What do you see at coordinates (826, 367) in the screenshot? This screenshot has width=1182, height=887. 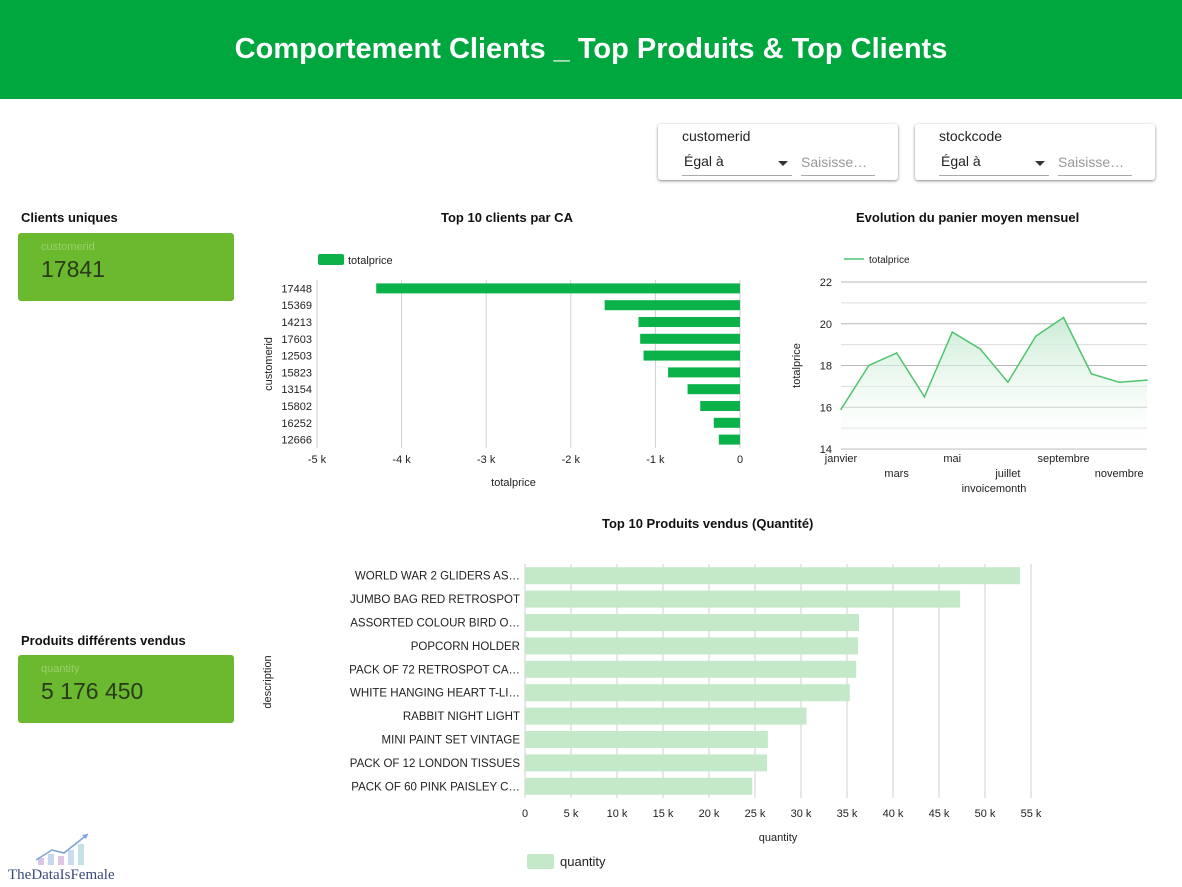 I see `y-tick-label: 18` at bounding box center [826, 367].